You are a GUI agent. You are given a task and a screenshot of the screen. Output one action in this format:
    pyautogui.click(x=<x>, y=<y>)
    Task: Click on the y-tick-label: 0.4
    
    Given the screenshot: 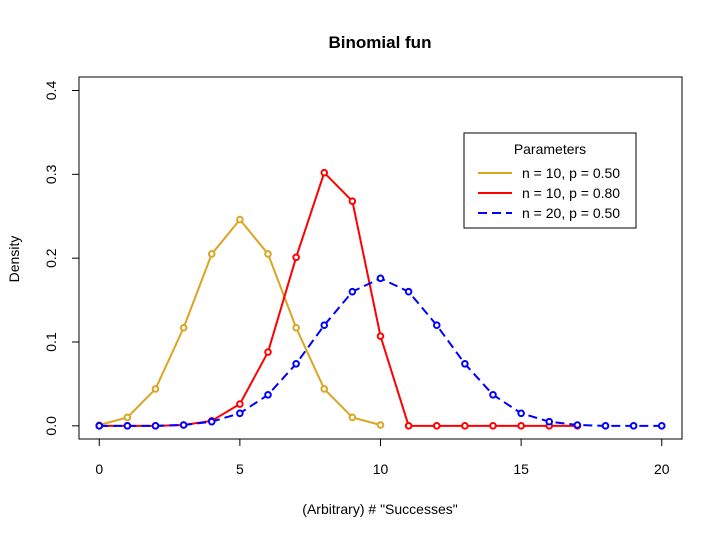 What is the action you would take?
    pyautogui.click(x=51, y=91)
    